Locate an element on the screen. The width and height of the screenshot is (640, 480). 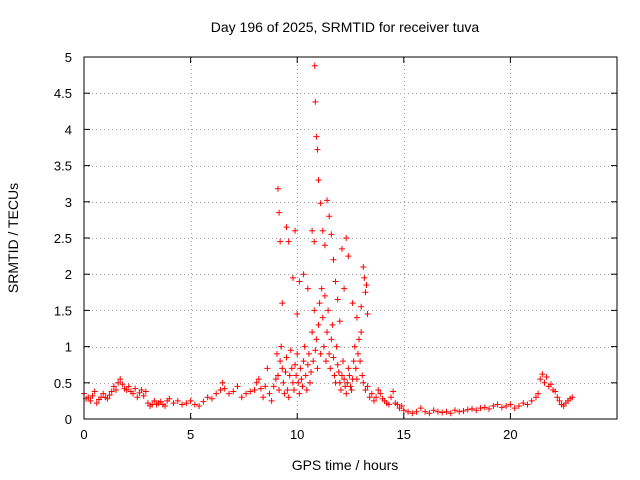
y-tick-label: 3.5 is located at coordinates (63, 166).